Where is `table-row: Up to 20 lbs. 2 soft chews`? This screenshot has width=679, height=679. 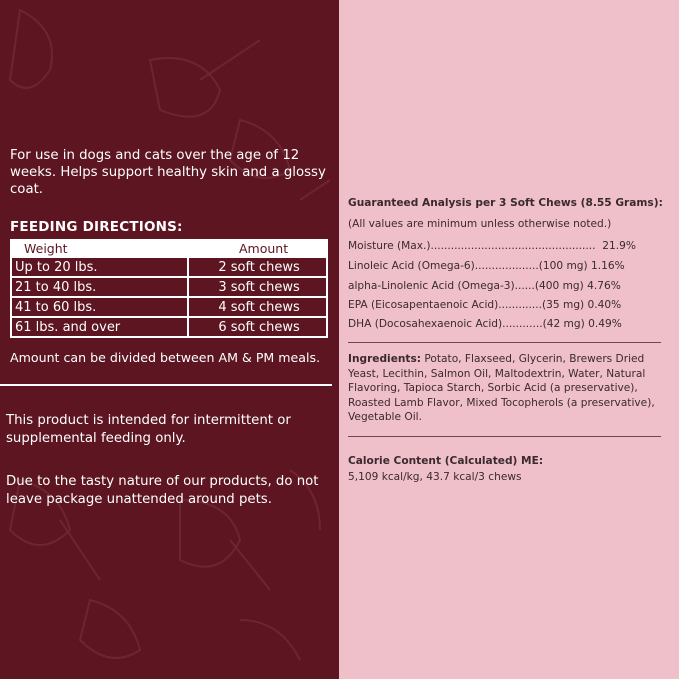
table-row: Up to 20 lbs. 2 soft chews is located at coordinates (169, 267).